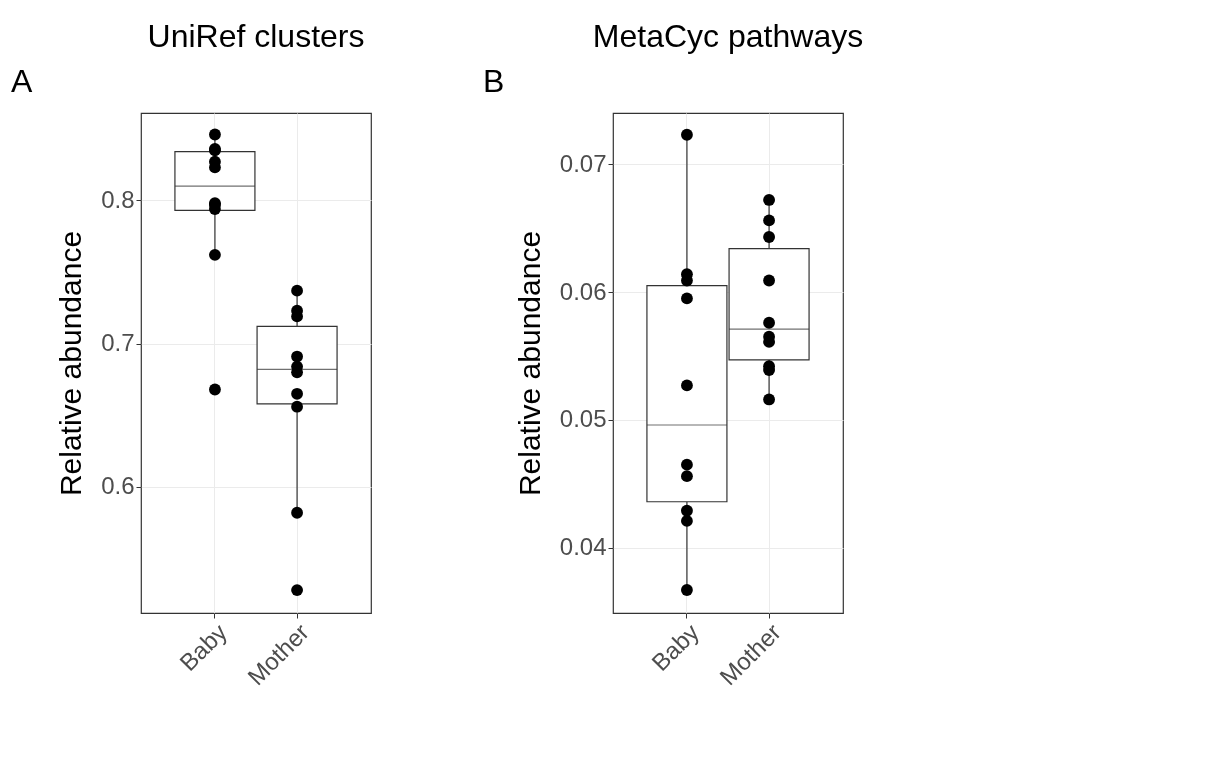 Image resolution: width=1212 pixels, height=780 pixels. I want to click on y-tick-label: 0.06, so click(583, 291).